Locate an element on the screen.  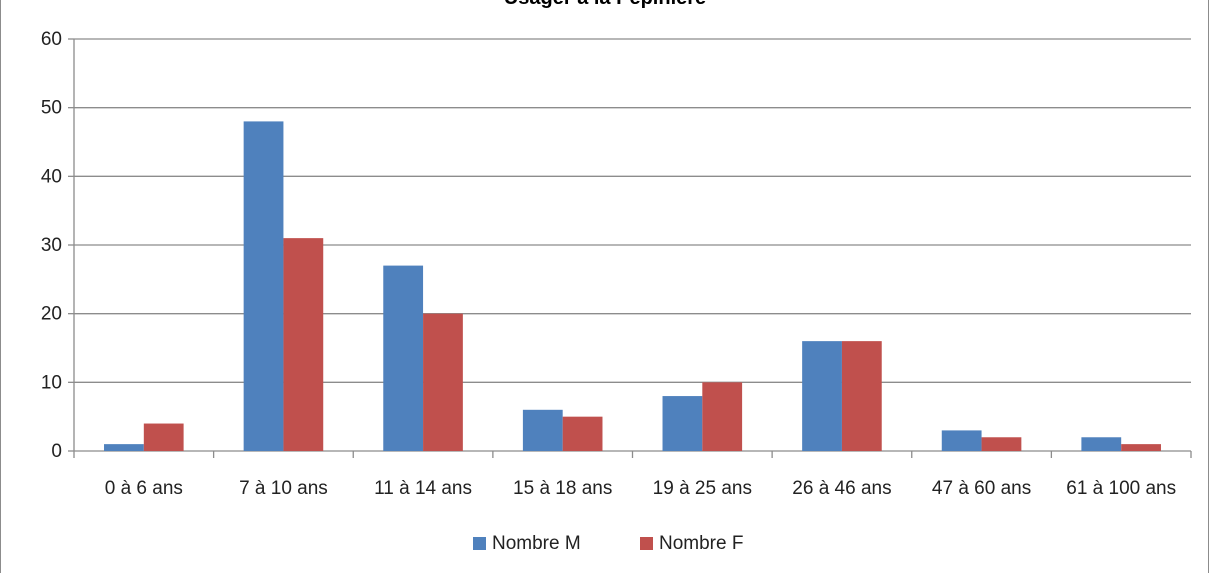
chart-title: Usager à la Pépinière is located at coordinates (605, 4).